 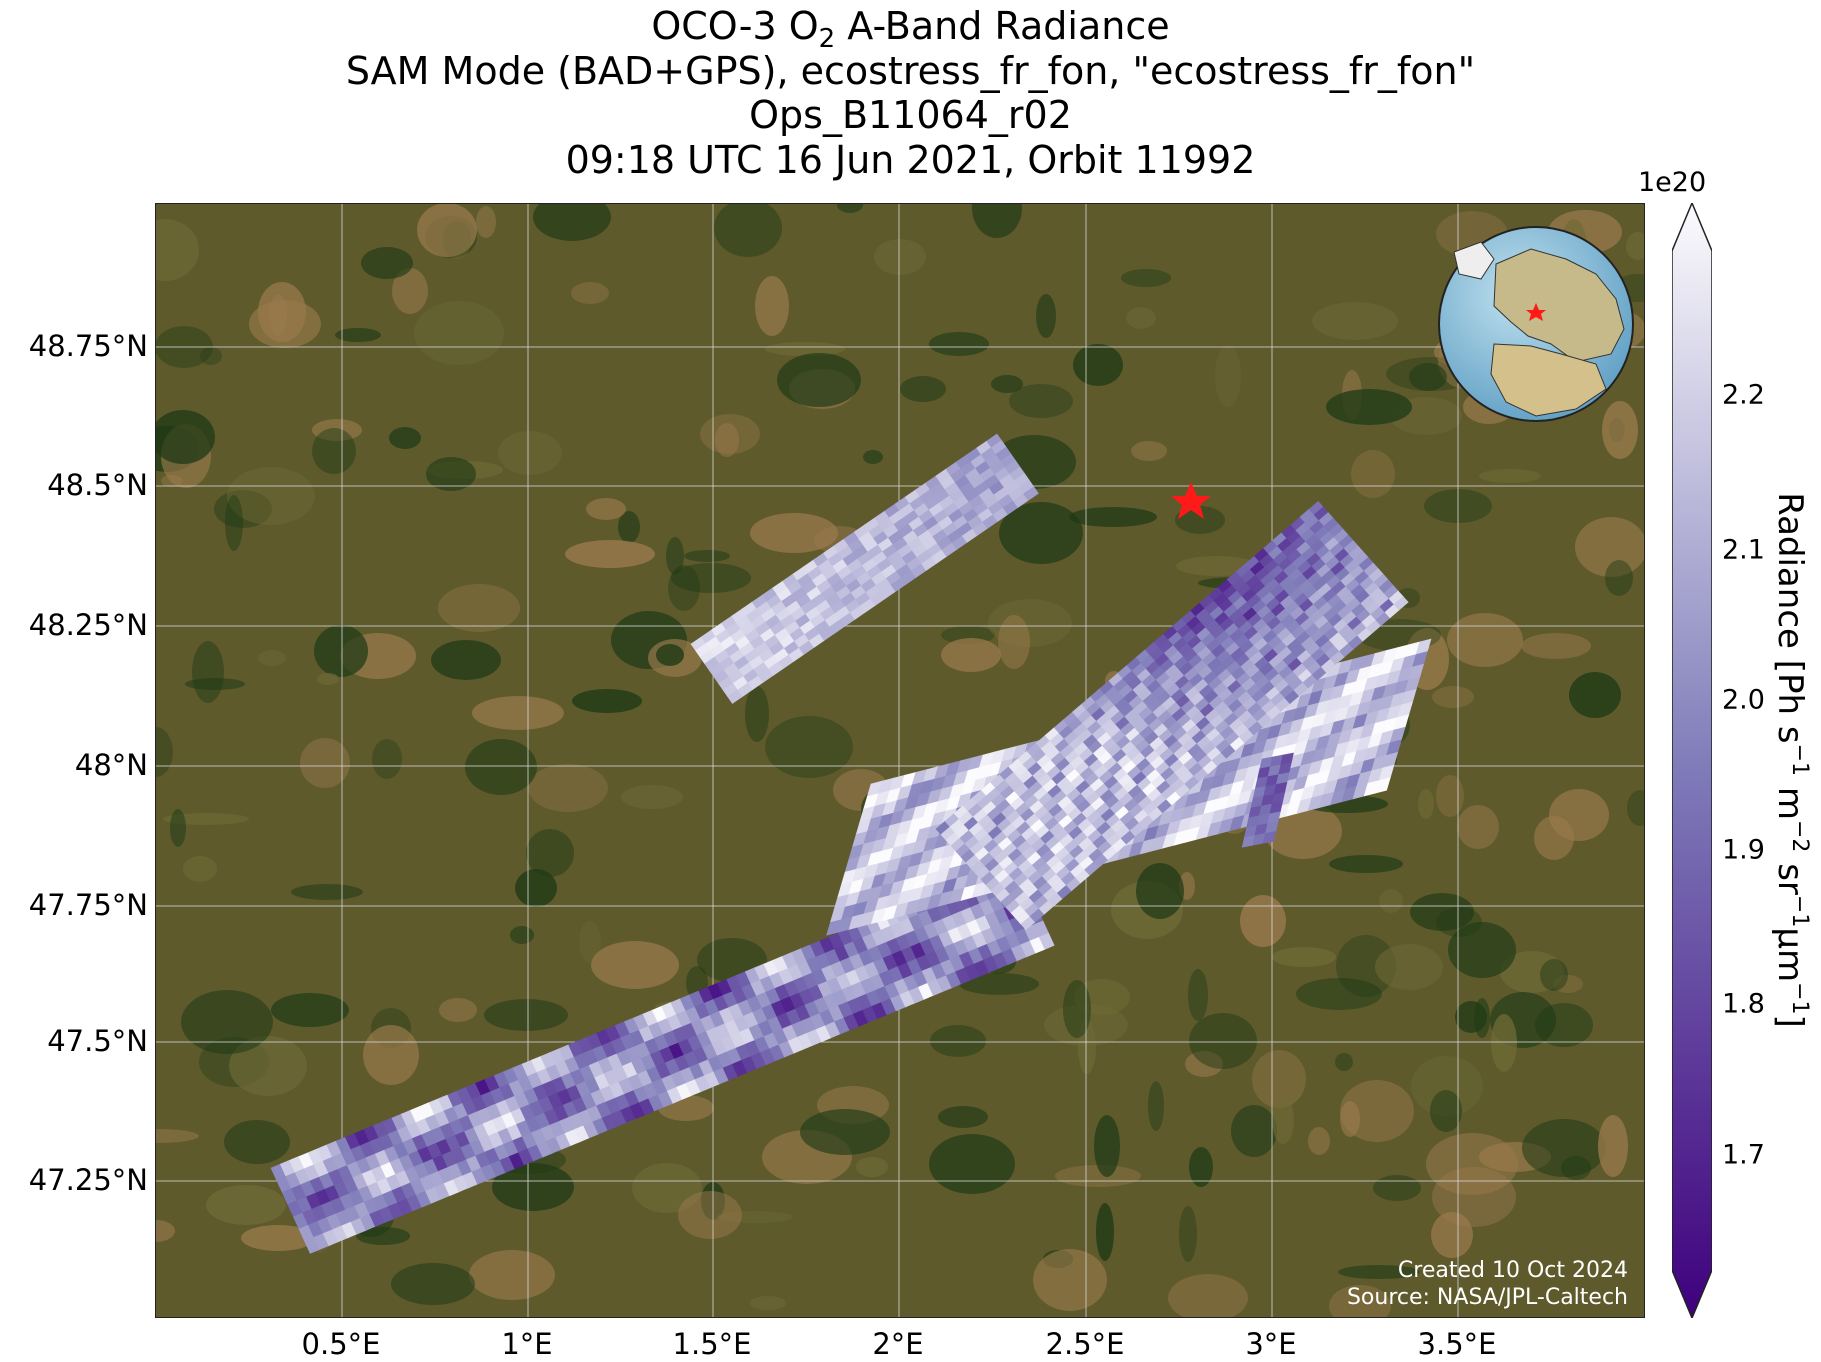 What do you see at coordinates (1743, 1155) in the screenshot?
I see `colorbar-tick: 1.7` at bounding box center [1743, 1155].